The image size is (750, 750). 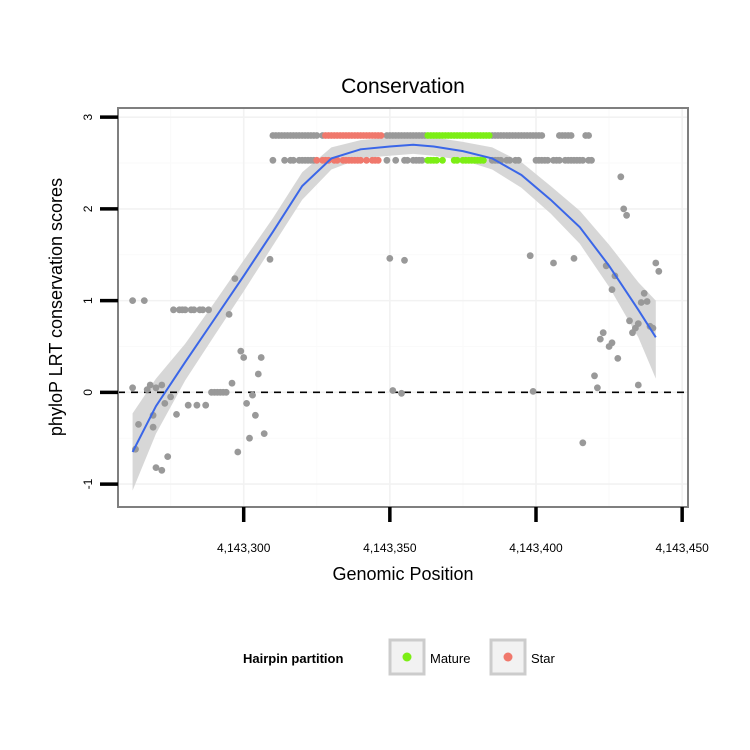 What do you see at coordinates (450, 658) in the screenshot?
I see `legend-label-mature: Mature` at bounding box center [450, 658].